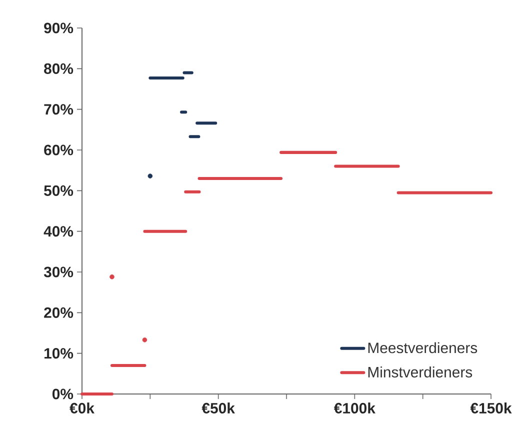 The height and width of the screenshot is (433, 527). I want to click on y-tick-label: 70%, so click(59, 109).